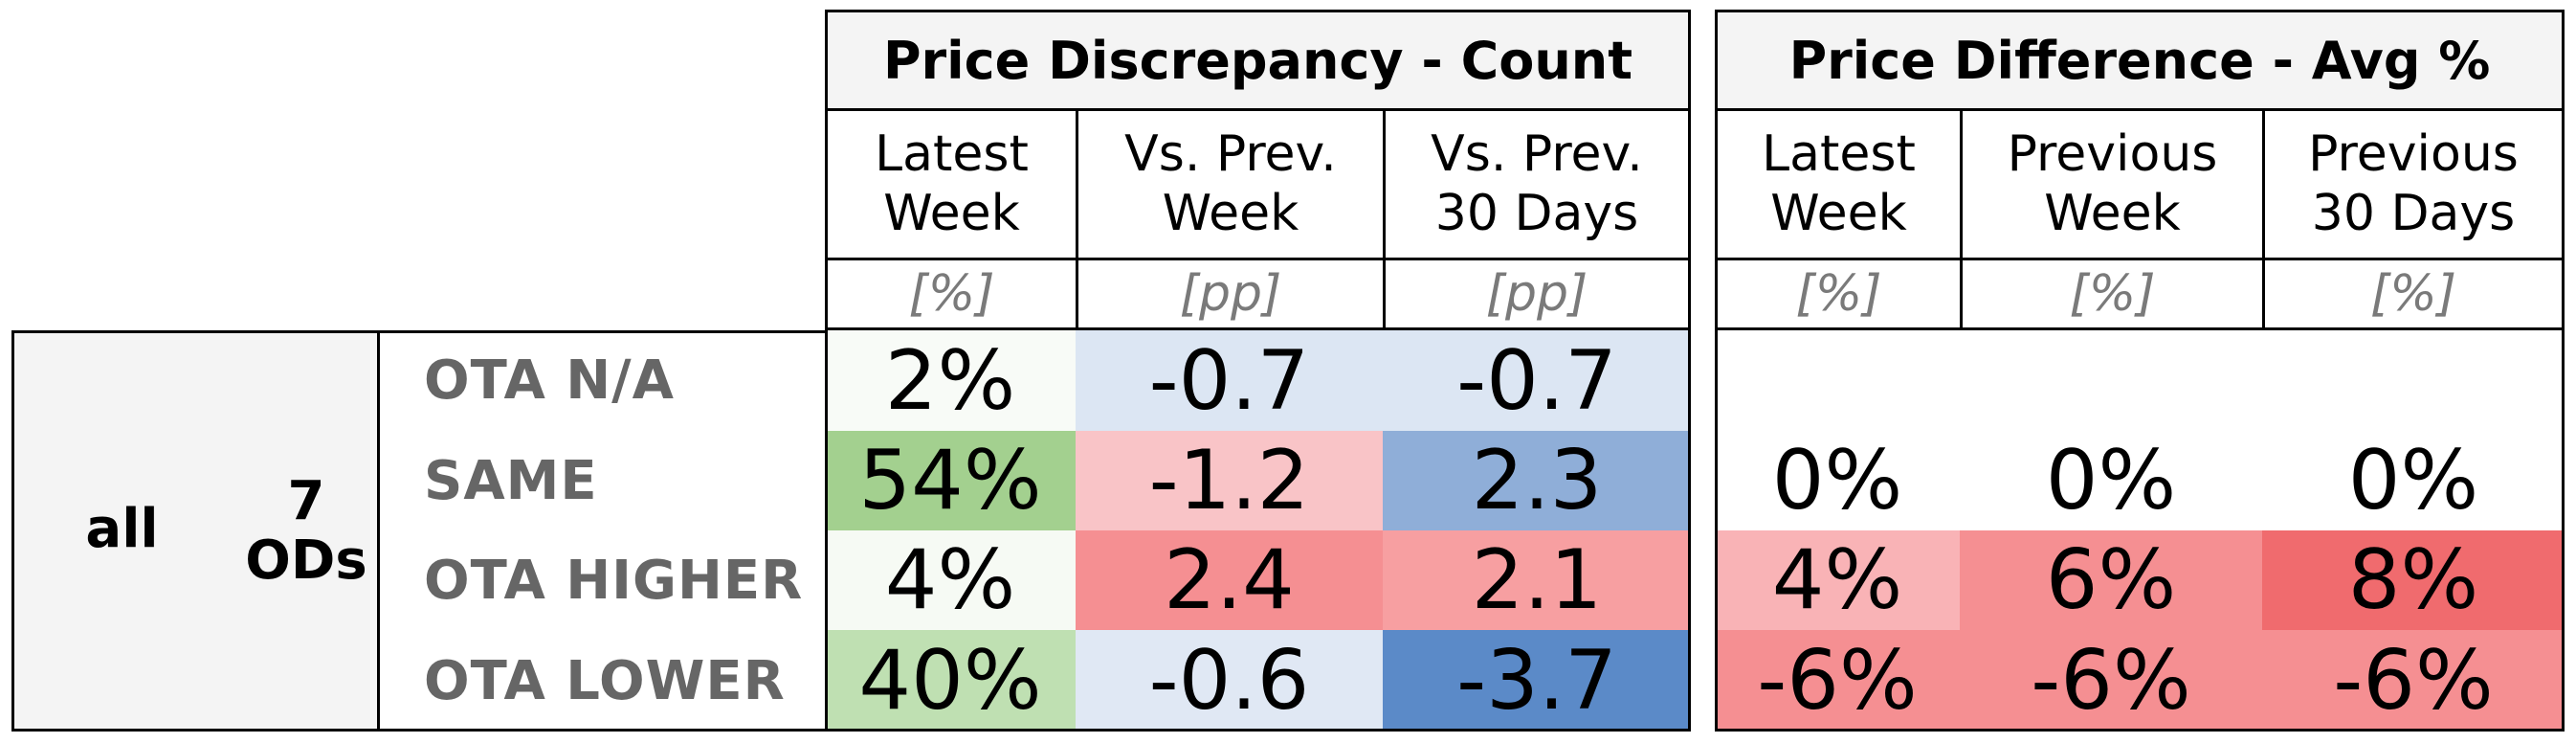 The height and width of the screenshot is (743, 2576). I want to click on body-bottom-line, so click(418, 730).